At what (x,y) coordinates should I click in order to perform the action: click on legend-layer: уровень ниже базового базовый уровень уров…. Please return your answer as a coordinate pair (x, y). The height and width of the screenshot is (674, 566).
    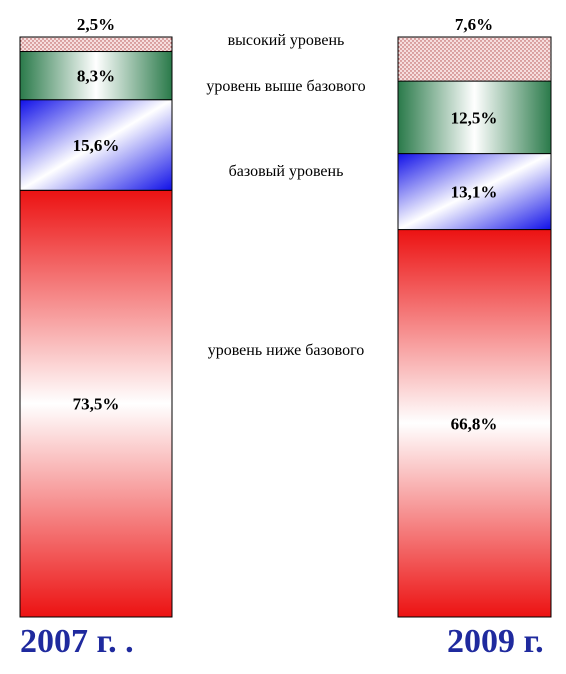
    Looking at the image, I should click on (285, 195).